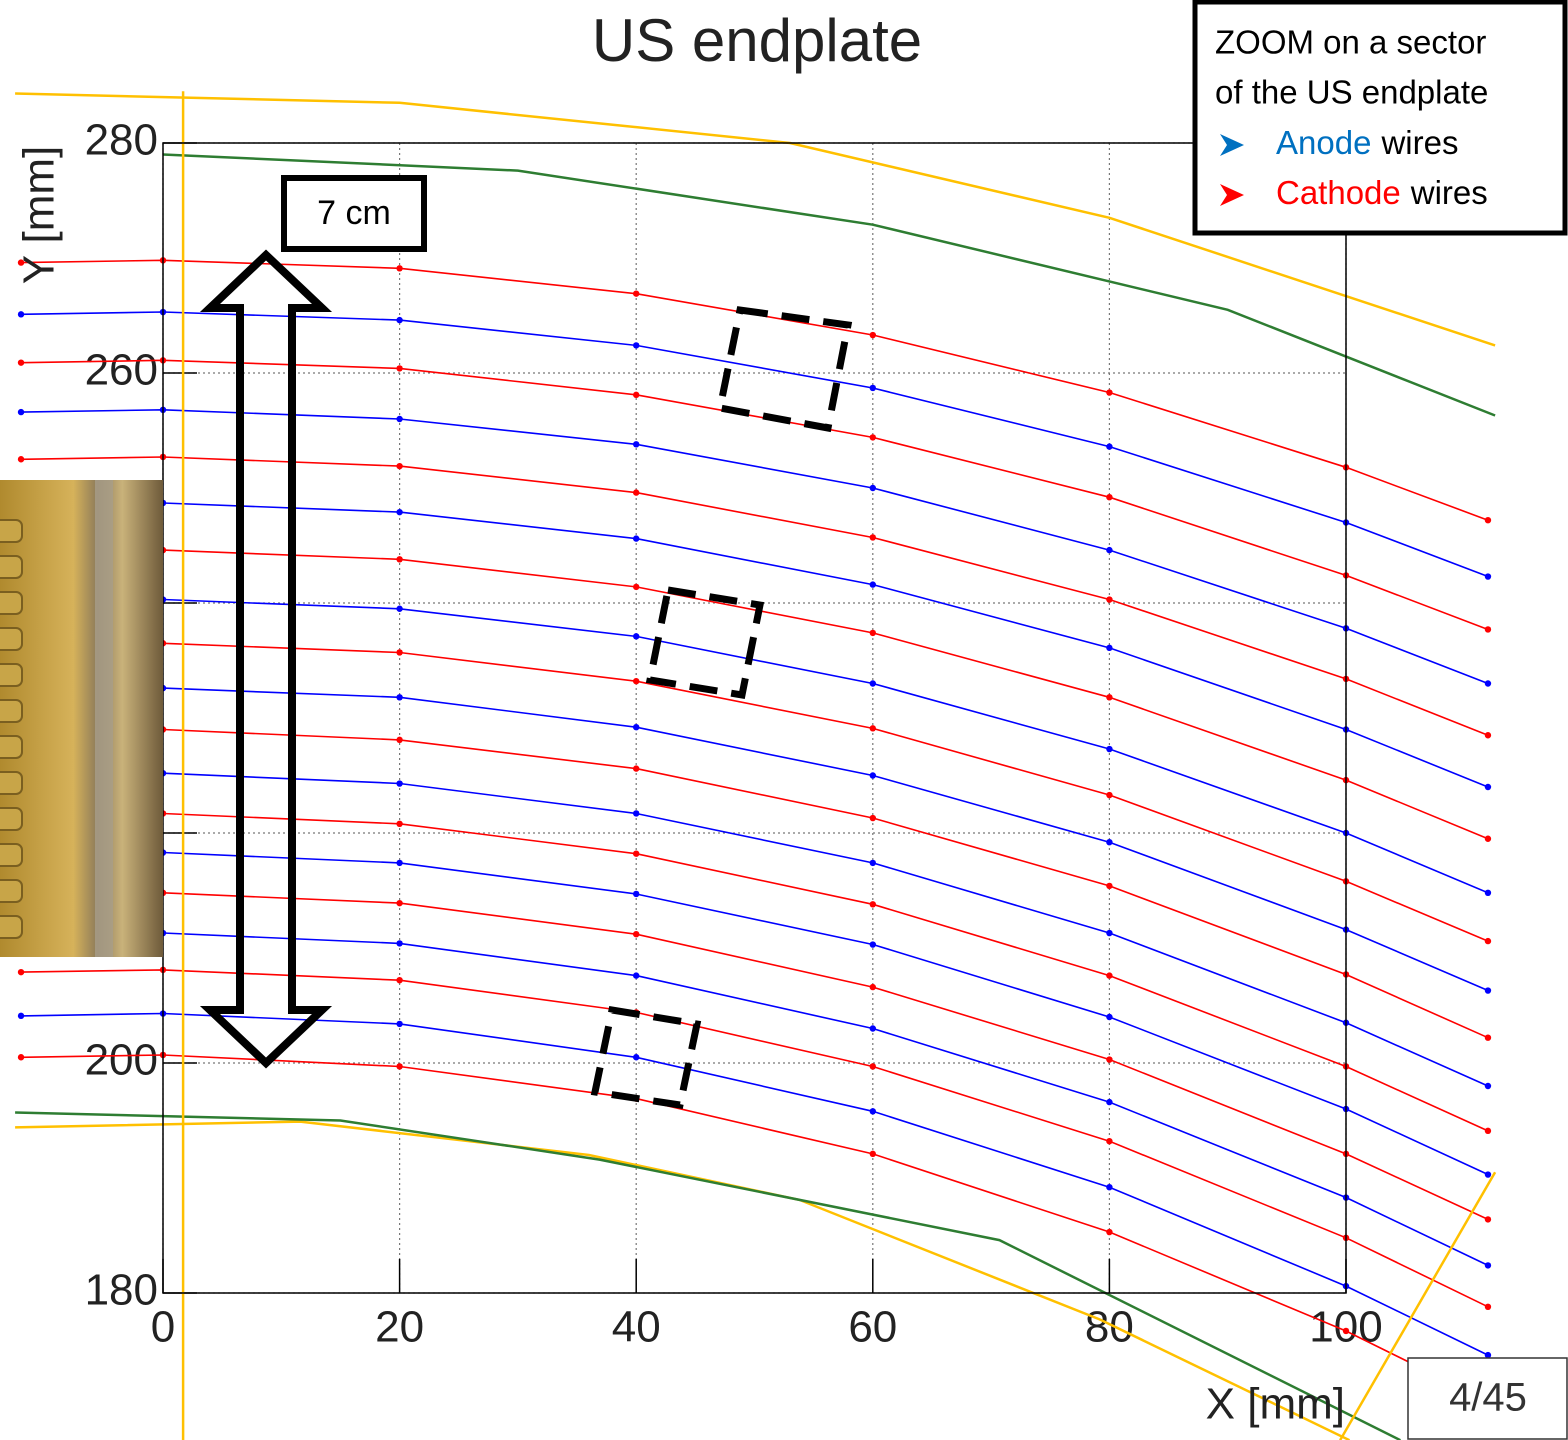 This screenshot has width=1568, height=1440. Describe the element at coordinates (1275, 1404) in the screenshot. I see `x-axis-label: X [mm]` at that location.